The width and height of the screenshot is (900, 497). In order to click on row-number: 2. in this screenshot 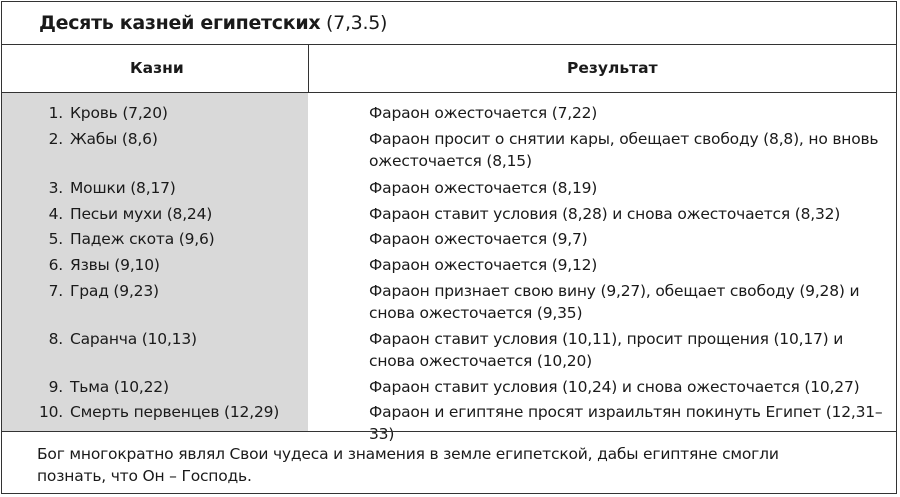, I will do `click(56, 139)`.